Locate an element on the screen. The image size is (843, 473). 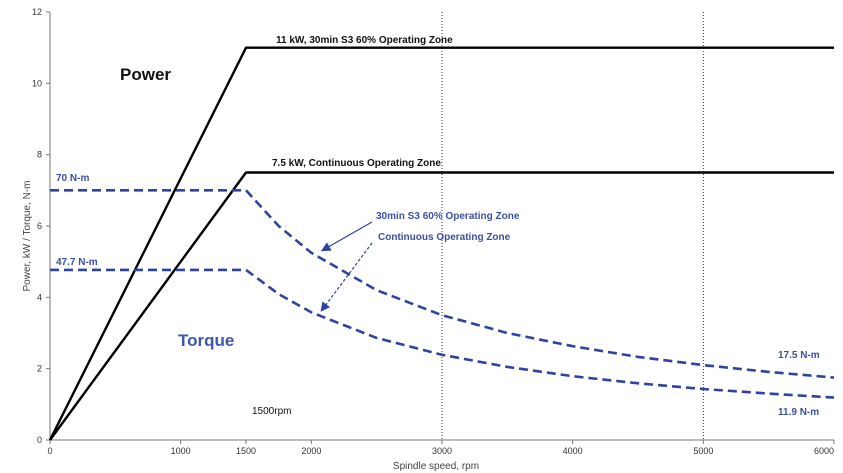
torque-cont-arrow is located at coordinates (346, 277).